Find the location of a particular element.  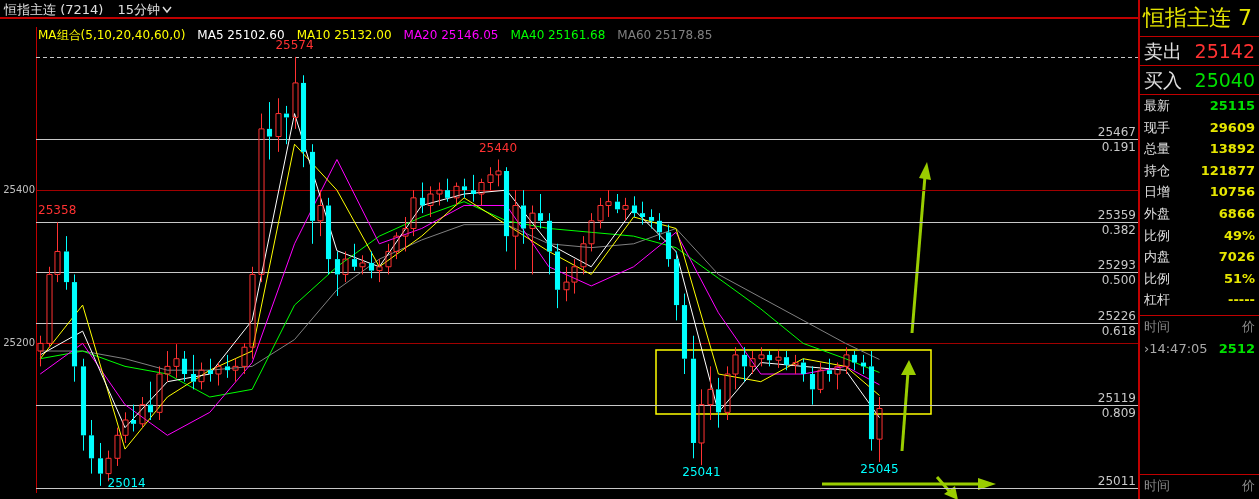

annotation: 25014 is located at coordinates (126, 483).